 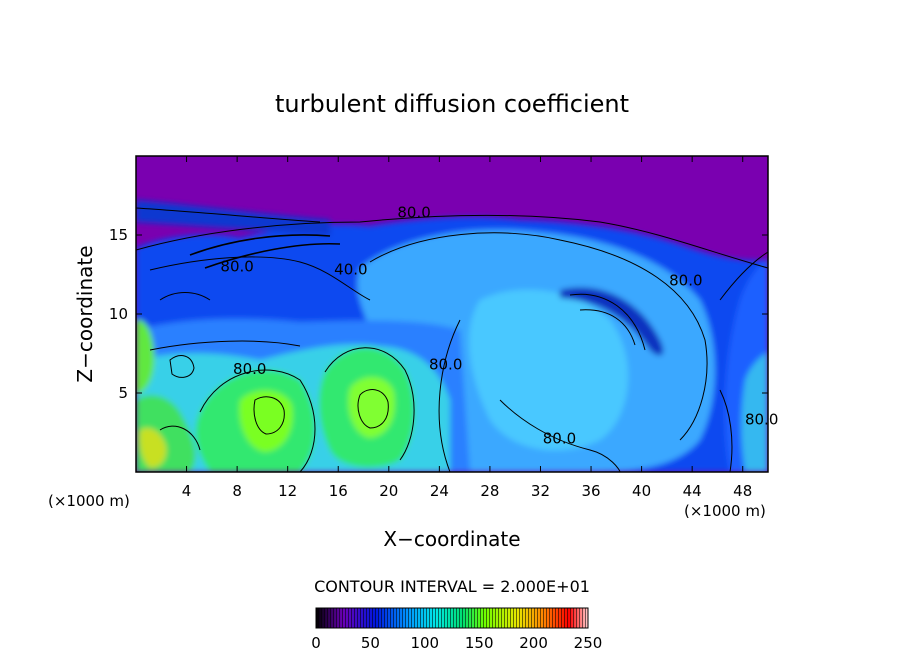 I want to click on chart-title: turbulent diffusion coefficient, so click(x=452, y=104).